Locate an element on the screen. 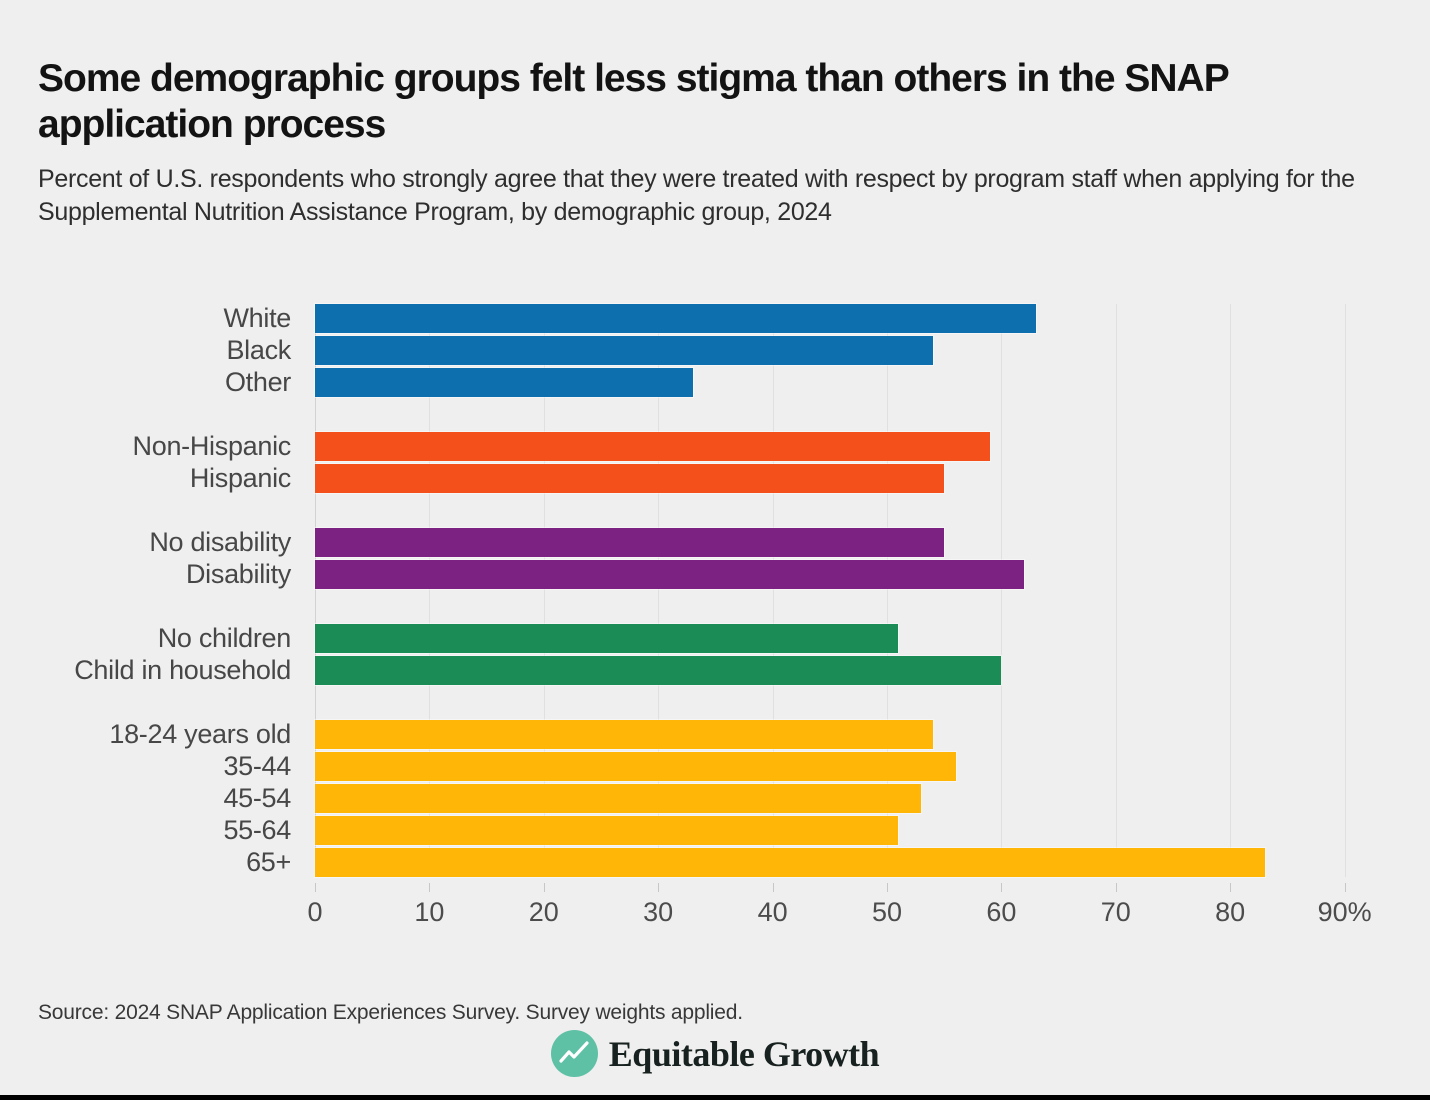 This screenshot has width=1430, height=1100. bar-row-other: Other is located at coordinates (715, 382).